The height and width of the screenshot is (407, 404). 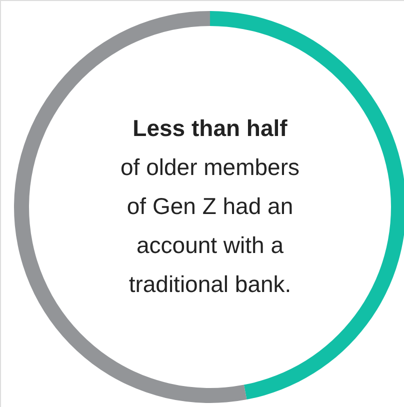 What do you see at coordinates (210, 128) in the screenshot?
I see `text: Less than half` at bounding box center [210, 128].